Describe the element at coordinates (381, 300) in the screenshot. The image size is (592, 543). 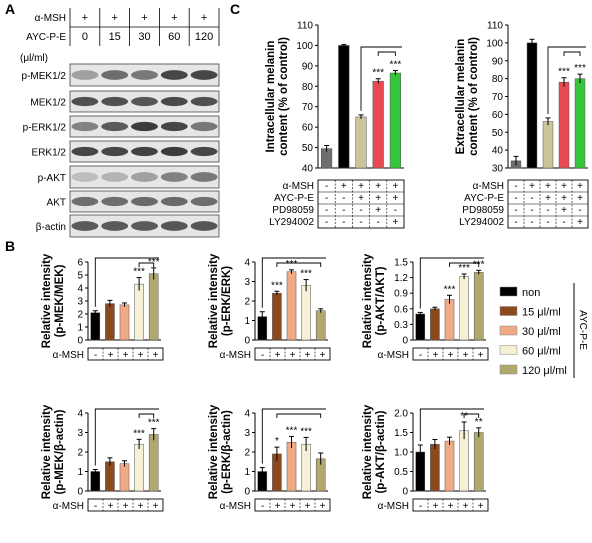
I see `y-axis-label: (p-AKT/AKT)` at that location.